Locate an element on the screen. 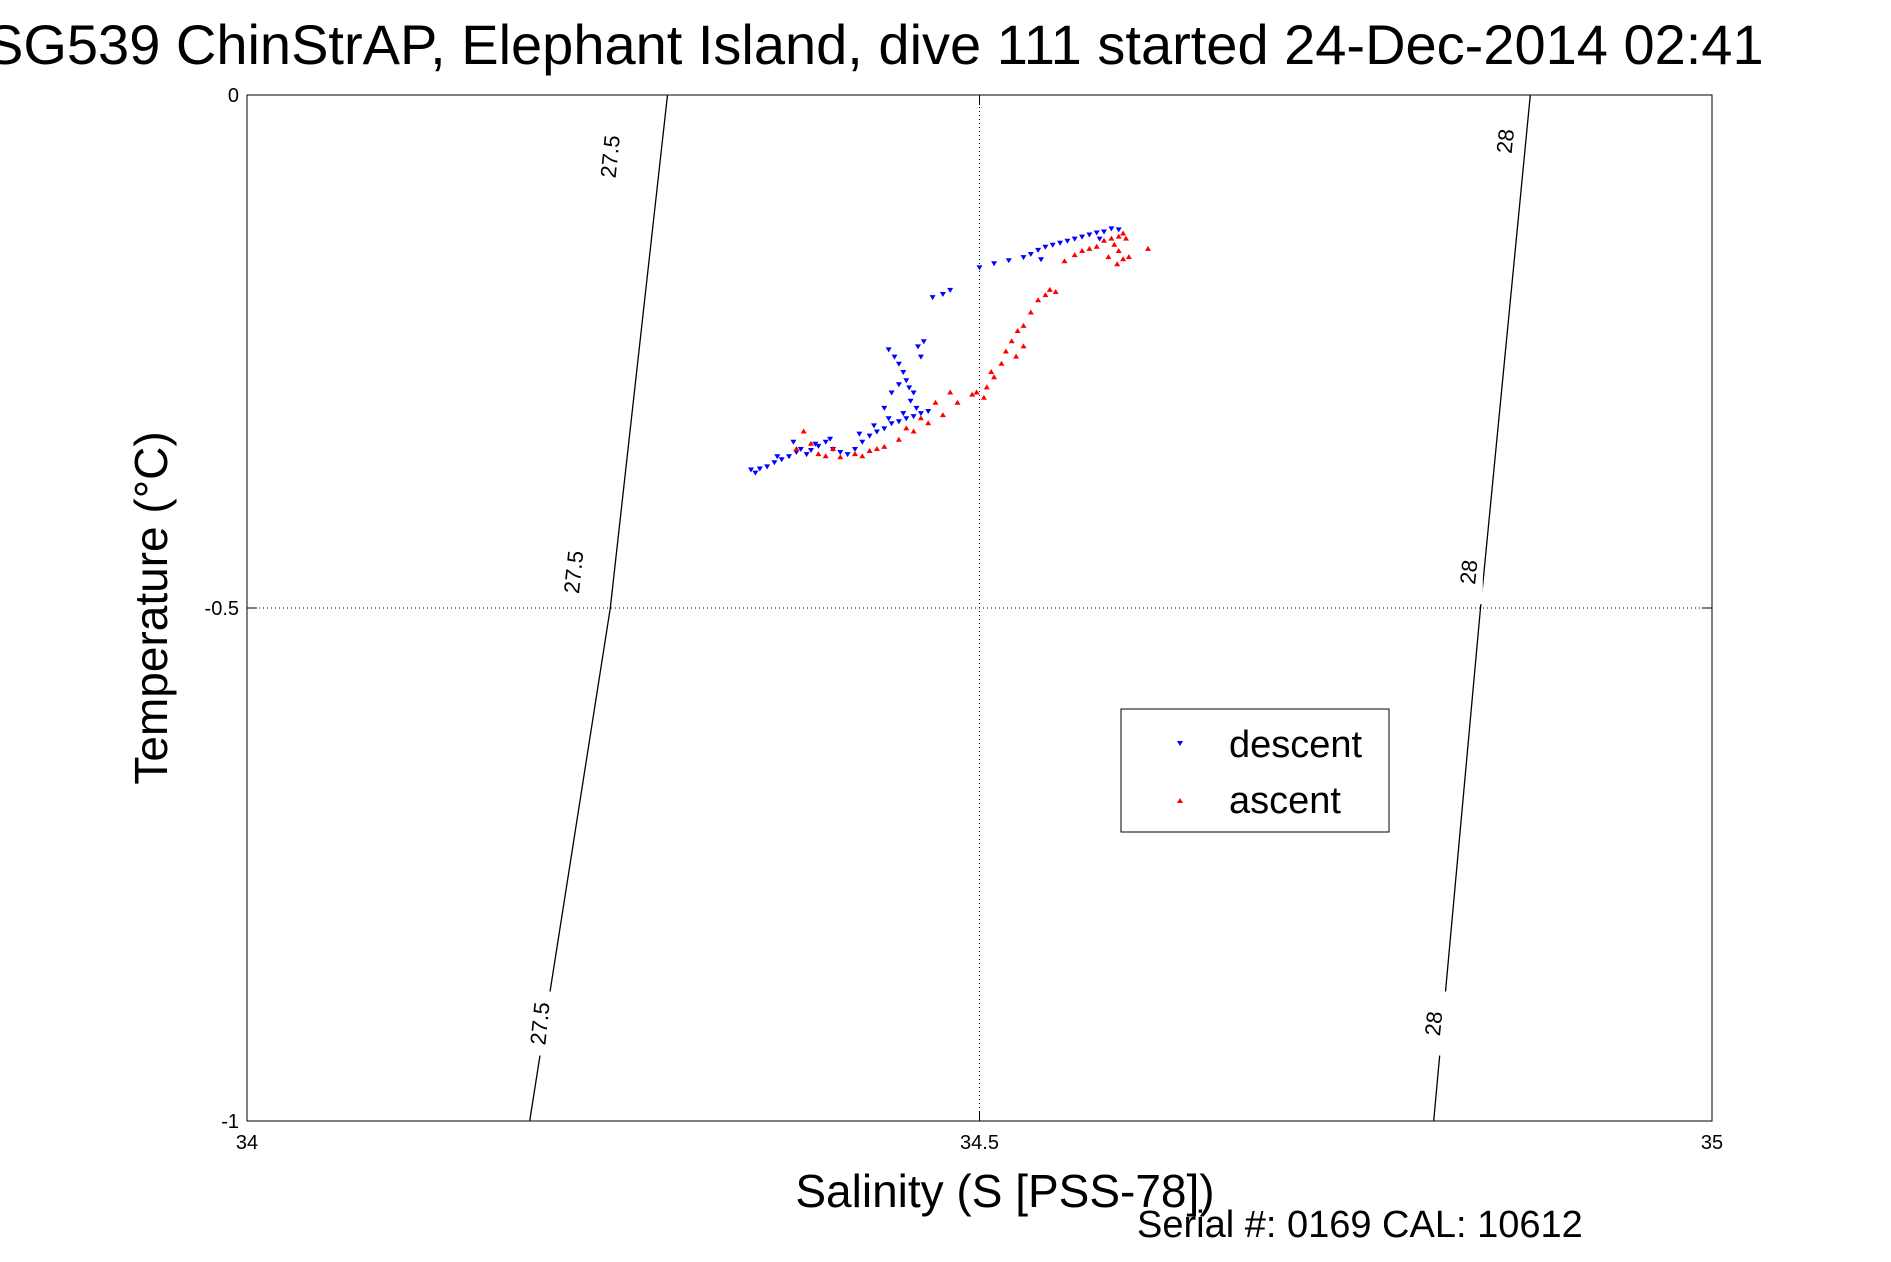 The width and height of the screenshot is (1891, 1262). legend-label-ascent: ascent is located at coordinates (1285, 801).